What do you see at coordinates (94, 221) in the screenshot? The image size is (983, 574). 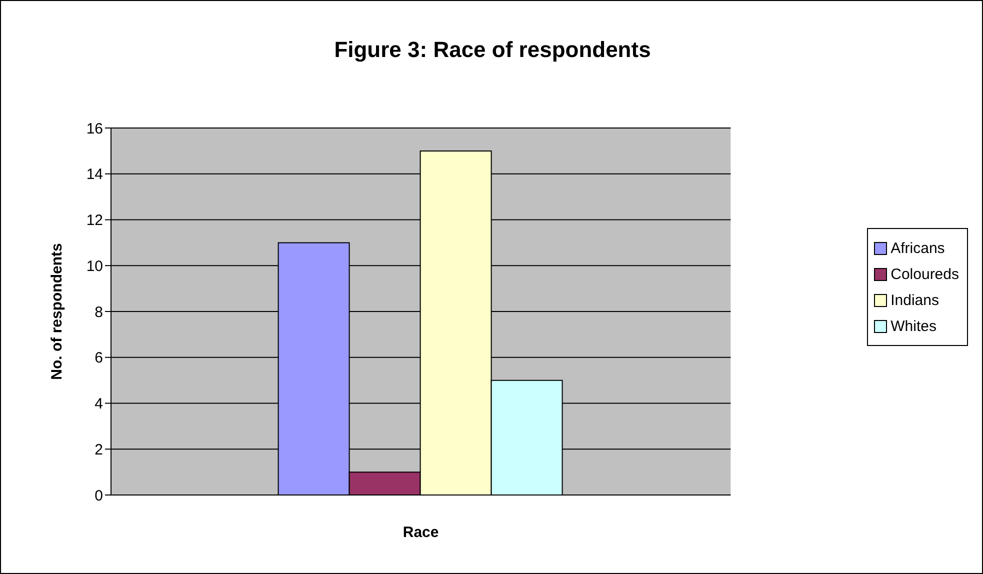 I see `y-tick-label: 12` at bounding box center [94, 221].